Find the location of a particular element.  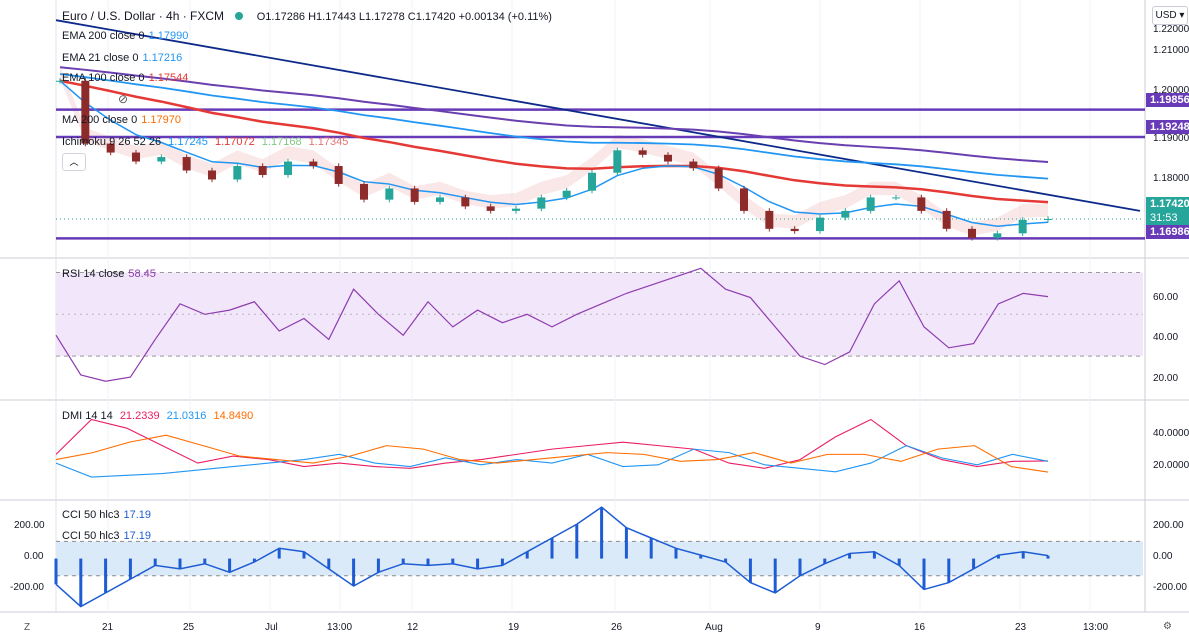

level-marker-1: 1.19856 is located at coordinates (1167, 100).